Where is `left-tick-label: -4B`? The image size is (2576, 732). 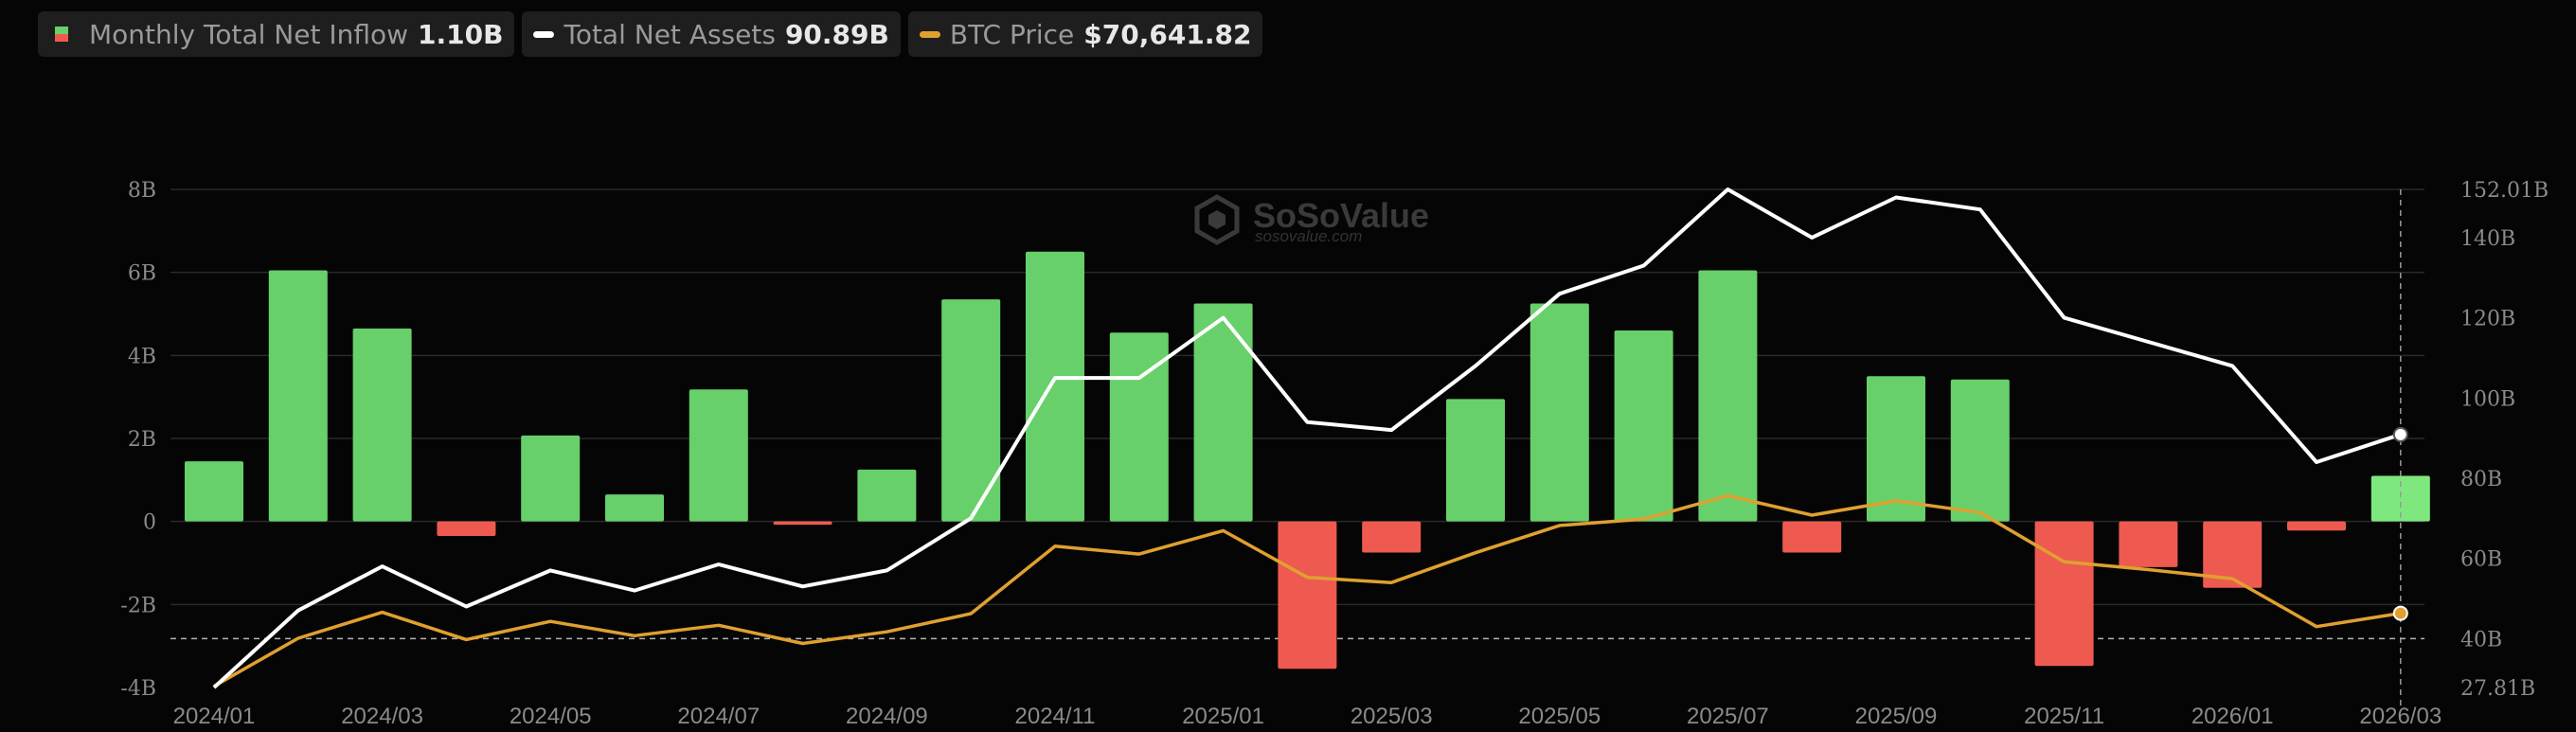
left-tick-label: -4B is located at coordinates (138, 689).